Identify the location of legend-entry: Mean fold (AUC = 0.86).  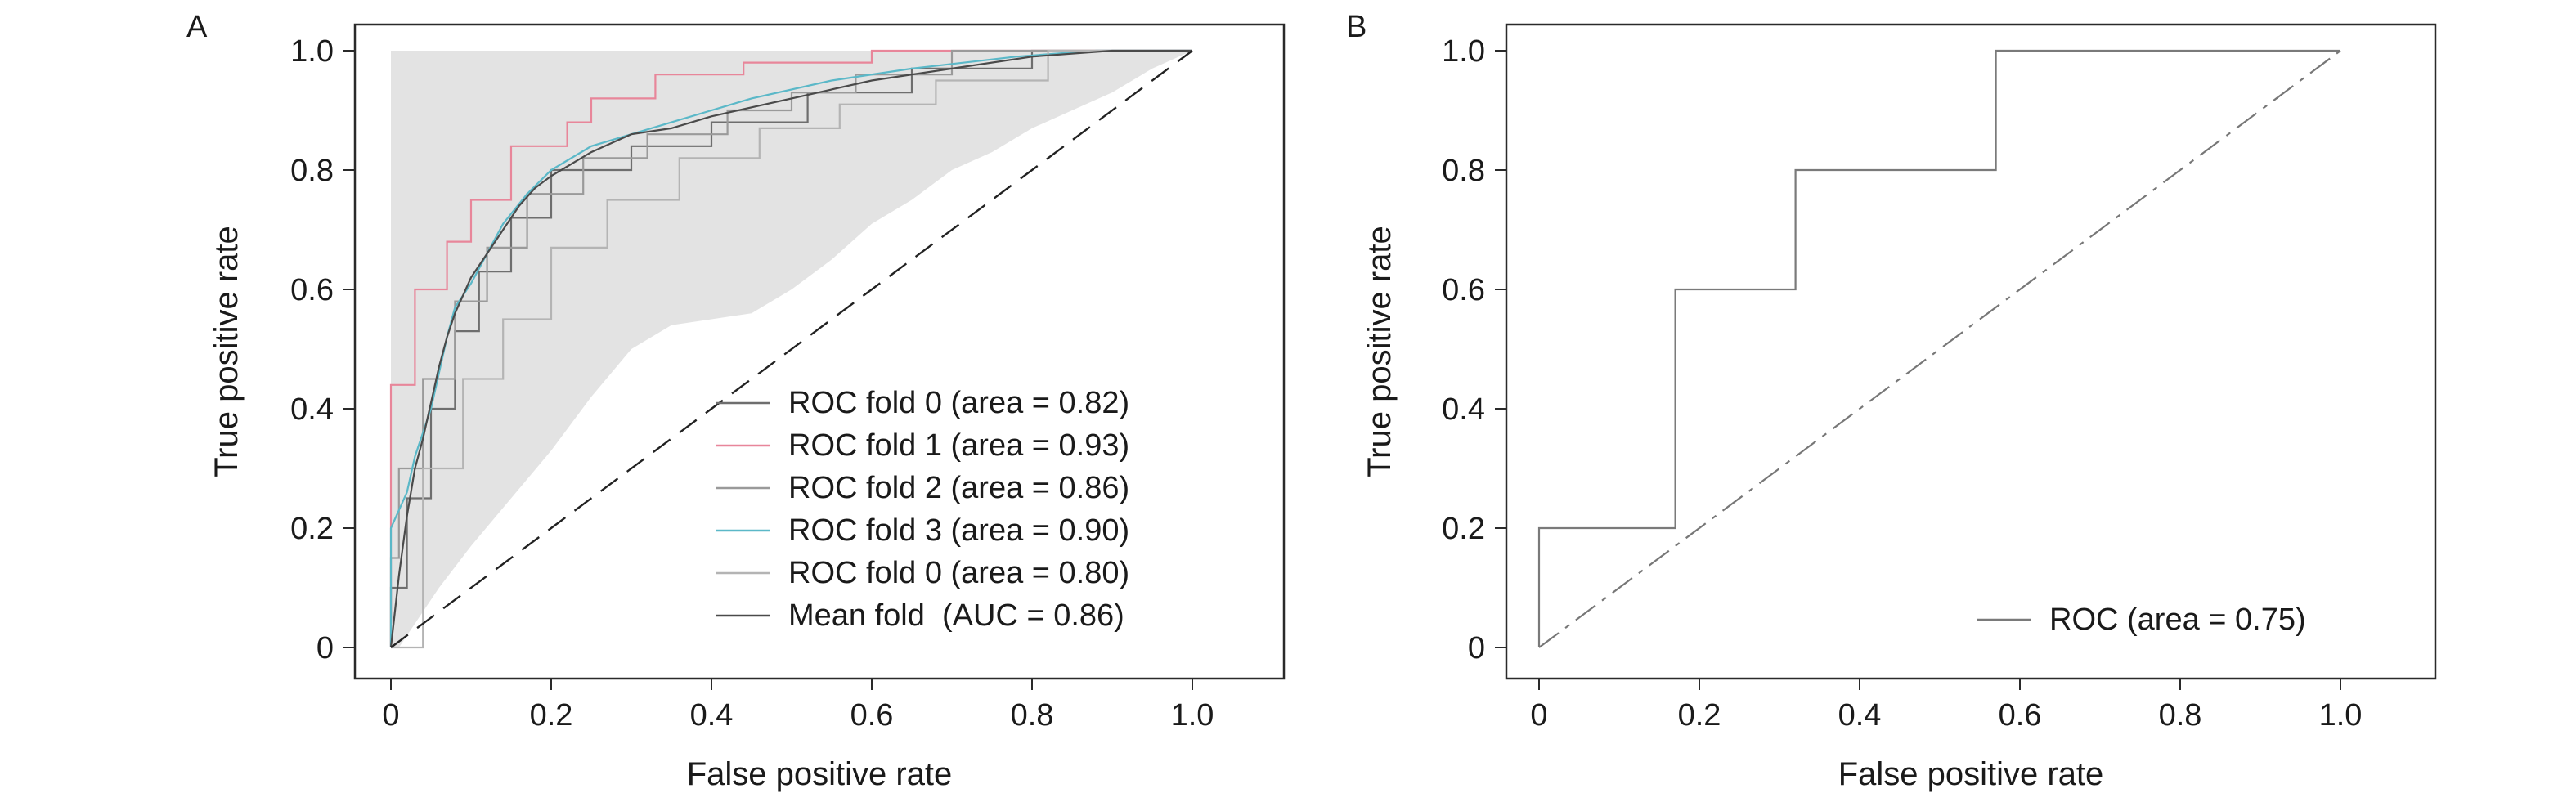
(956, 615).